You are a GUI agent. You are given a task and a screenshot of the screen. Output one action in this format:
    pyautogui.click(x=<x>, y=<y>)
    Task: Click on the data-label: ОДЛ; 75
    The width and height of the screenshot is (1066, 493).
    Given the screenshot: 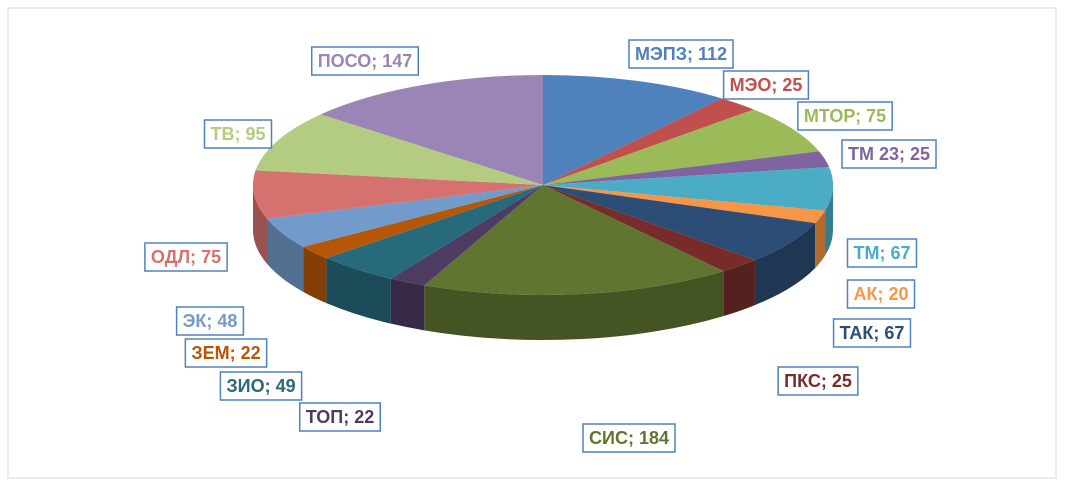 What is the action you would take?
    pyautogui.click(x=186, y=257)
    